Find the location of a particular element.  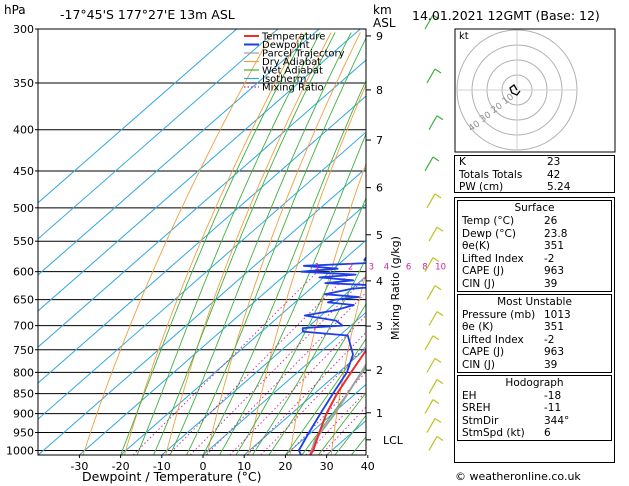

most-unstable-title: Most Unstable is located at coordinates (534, 301).